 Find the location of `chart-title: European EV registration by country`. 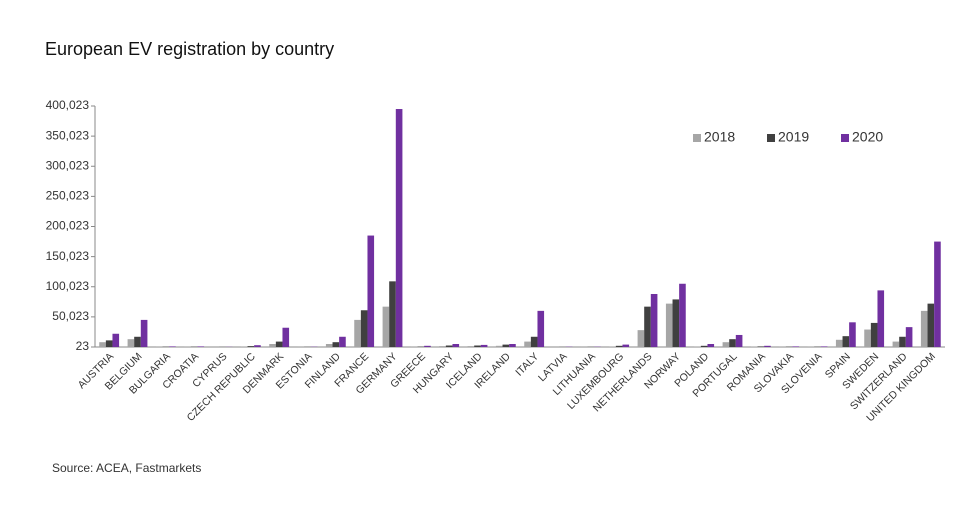

chart-title: European EV registration by country is located at coordinates (189, 49).